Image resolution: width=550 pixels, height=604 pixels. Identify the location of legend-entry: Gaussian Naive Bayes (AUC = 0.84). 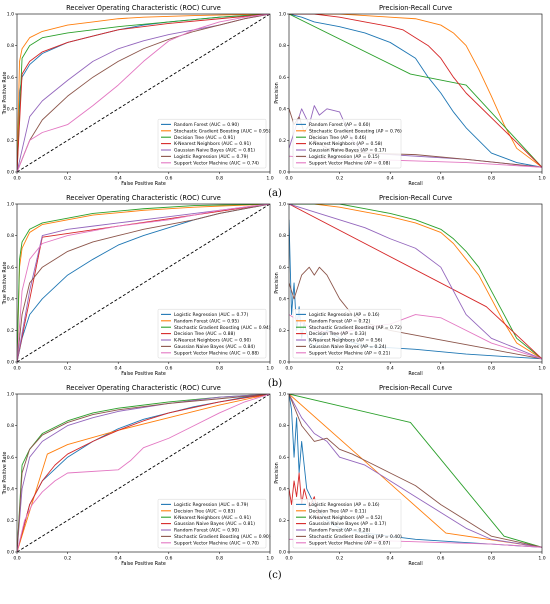
(214, 347).